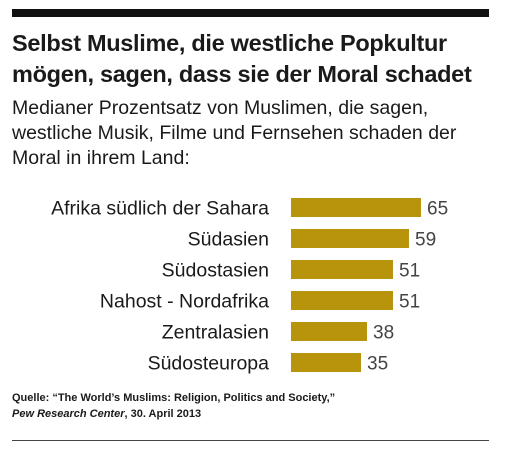 This screenshot has width=505, height=453. What do you see at coordinates (68, 414) in the screenshot?
I see `source-publisher: Pew Research Center` at bounding box center [68, 414].